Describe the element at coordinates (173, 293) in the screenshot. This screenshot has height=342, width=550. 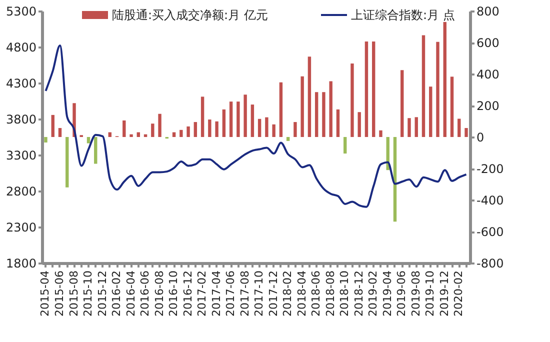
I see `x-tick-label: 2016-10` at that location.